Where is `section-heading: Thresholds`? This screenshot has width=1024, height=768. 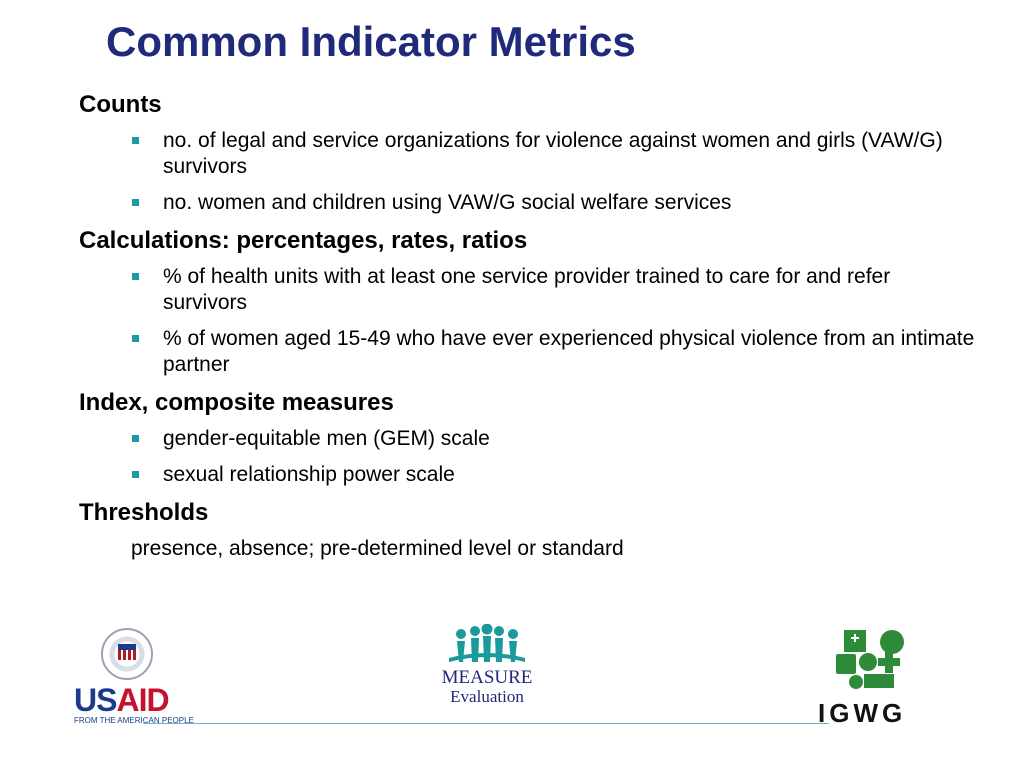 section-heading: Thresholds is located at coordinates (144, 512).